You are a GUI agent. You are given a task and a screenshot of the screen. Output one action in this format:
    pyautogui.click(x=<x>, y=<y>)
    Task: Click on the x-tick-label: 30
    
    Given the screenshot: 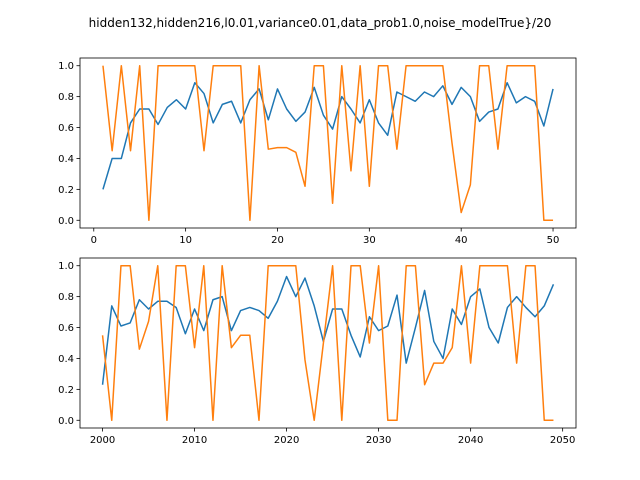 What is the action you would take?
    pyautogui.click(x=369, y=240)
    